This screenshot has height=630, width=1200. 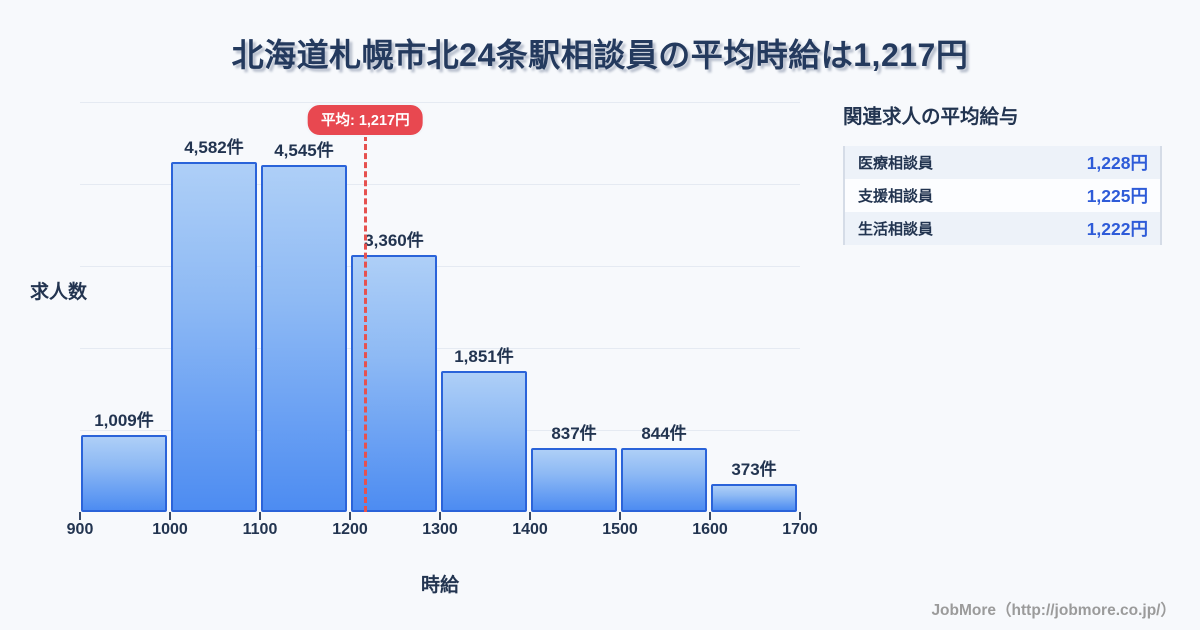 What do you see at coordinates (1002, 162) in the screenshot?
I see `salary-row: 医療相談員 1,228円` at bounding box center [1002, 162].